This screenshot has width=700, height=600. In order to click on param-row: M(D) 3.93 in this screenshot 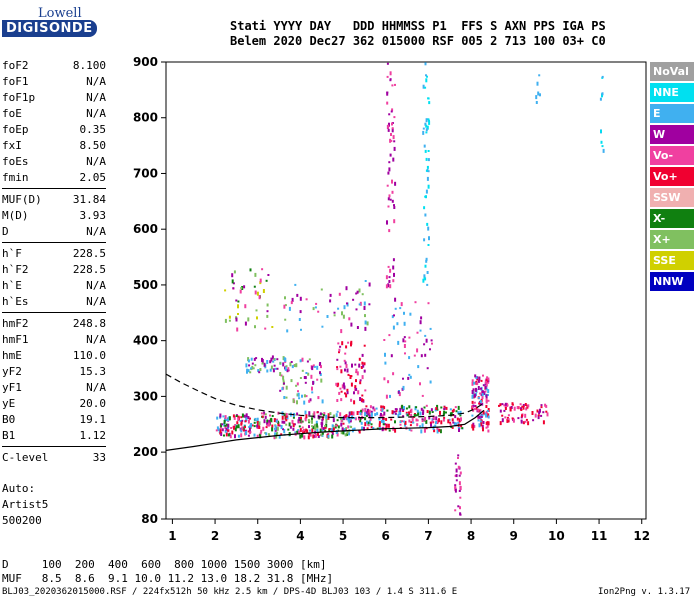, I will do `click(54, 215)`.